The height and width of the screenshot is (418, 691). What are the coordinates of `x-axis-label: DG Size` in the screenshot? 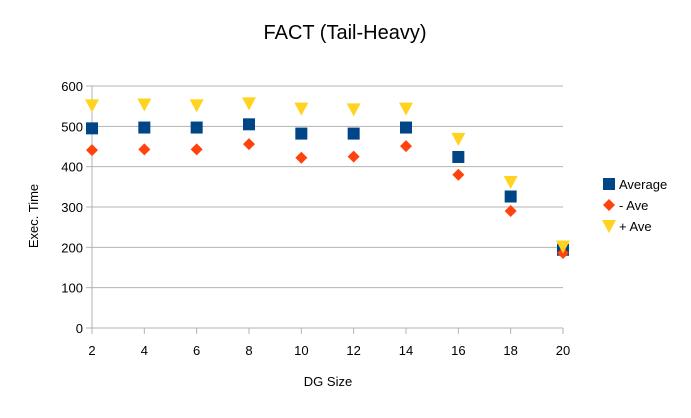 It's located at (328, 381).